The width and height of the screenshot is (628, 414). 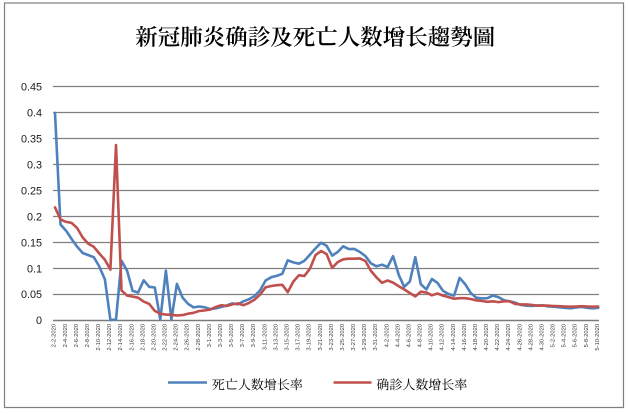 I want to click on svg-text: 2-16-2020, so click(x=132, y=337).